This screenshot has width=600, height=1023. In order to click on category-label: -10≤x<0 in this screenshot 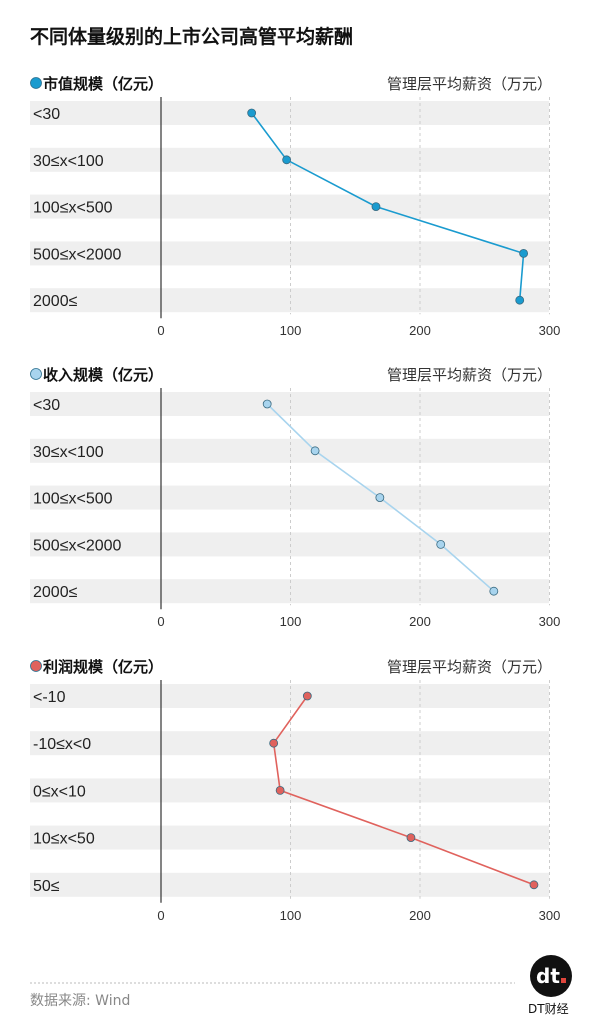, I will do `click(62, 744)`.